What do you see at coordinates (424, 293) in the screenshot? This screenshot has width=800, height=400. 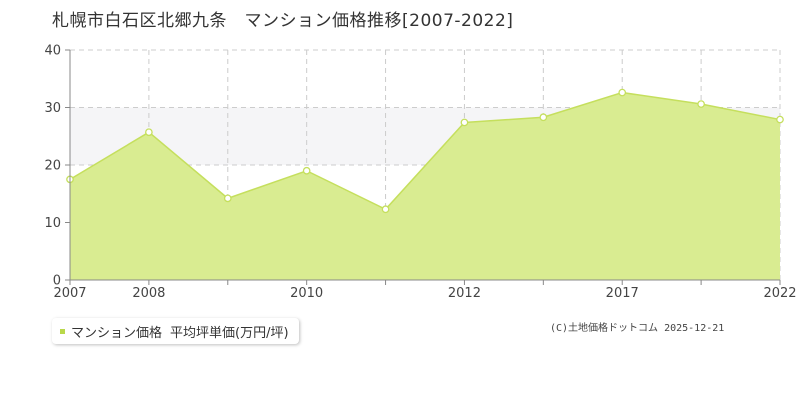 I see `x-tick-labels: 2007 2008 2010 2012 2017 2022` at bounding box center [424, 293].